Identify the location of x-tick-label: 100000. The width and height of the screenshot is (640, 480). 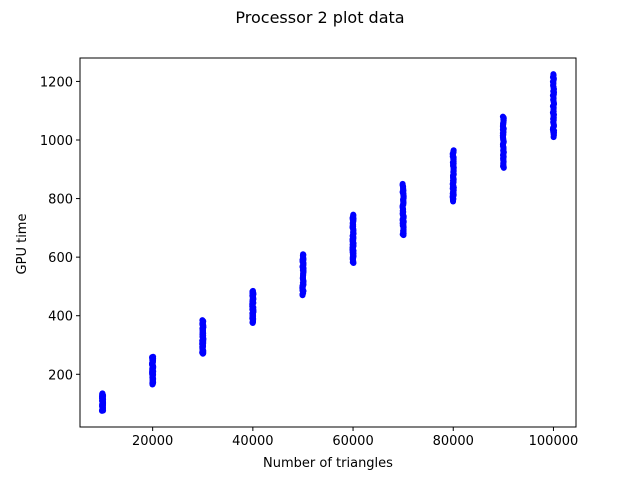
(554, 441).